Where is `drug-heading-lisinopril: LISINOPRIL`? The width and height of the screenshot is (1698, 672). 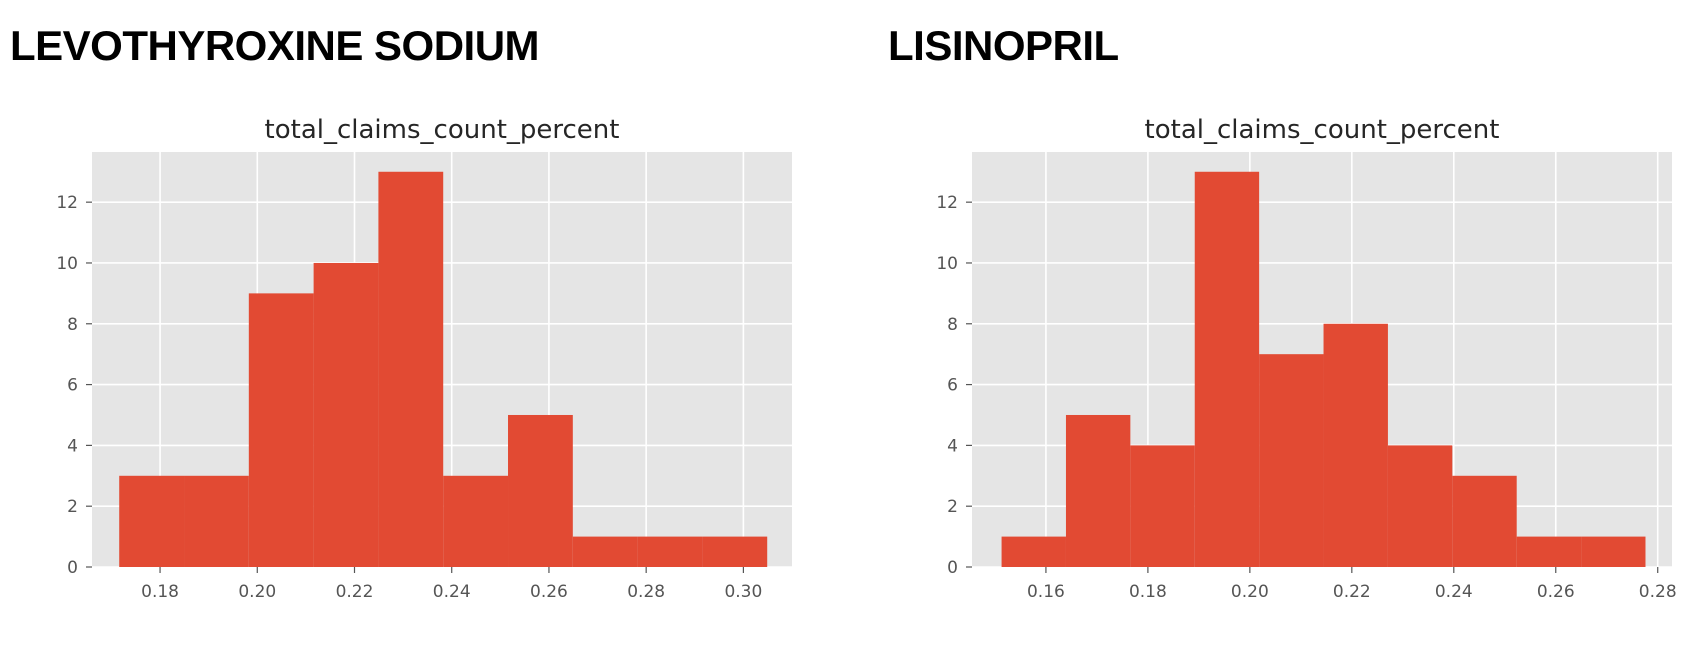
drug-heading-lisinopril: LISINOPRIL is located at coordinates (1003, 45).